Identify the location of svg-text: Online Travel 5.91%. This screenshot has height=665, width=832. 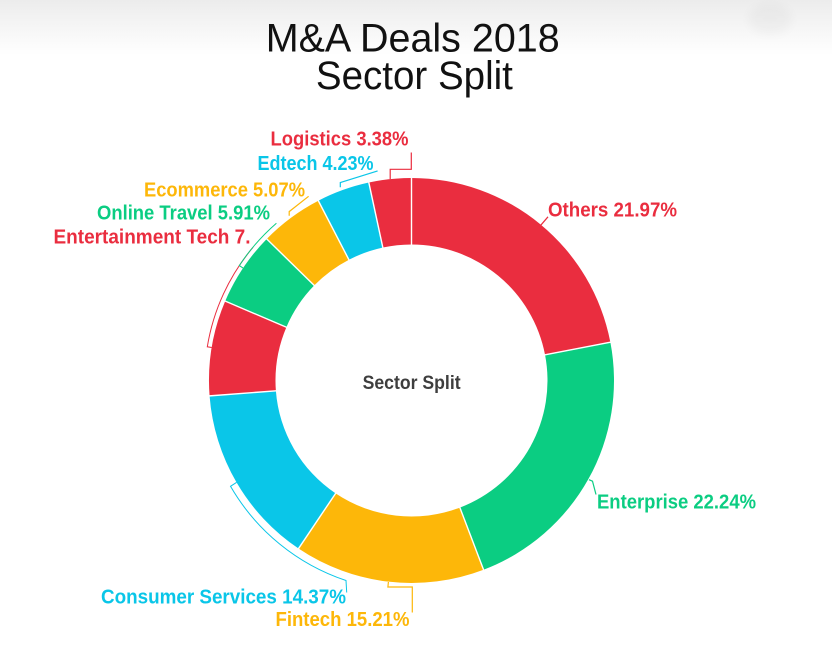
(183, 213).